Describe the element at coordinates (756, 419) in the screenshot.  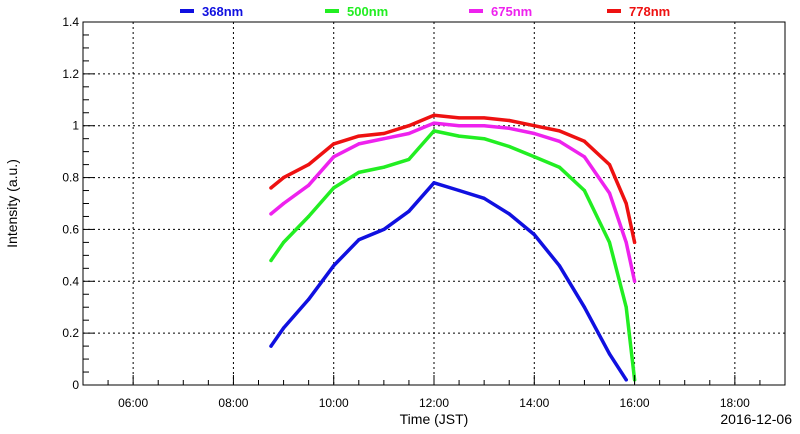
I see `date-label: 2016-12-06` at that location.